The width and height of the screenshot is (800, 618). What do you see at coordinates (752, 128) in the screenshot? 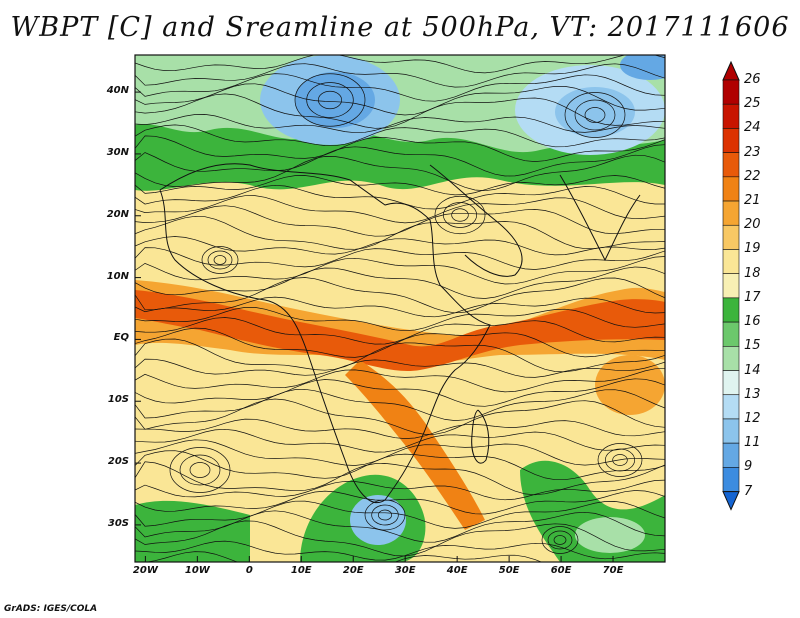
I see `colorbar-label: 24` at bounding box center [752, 128].